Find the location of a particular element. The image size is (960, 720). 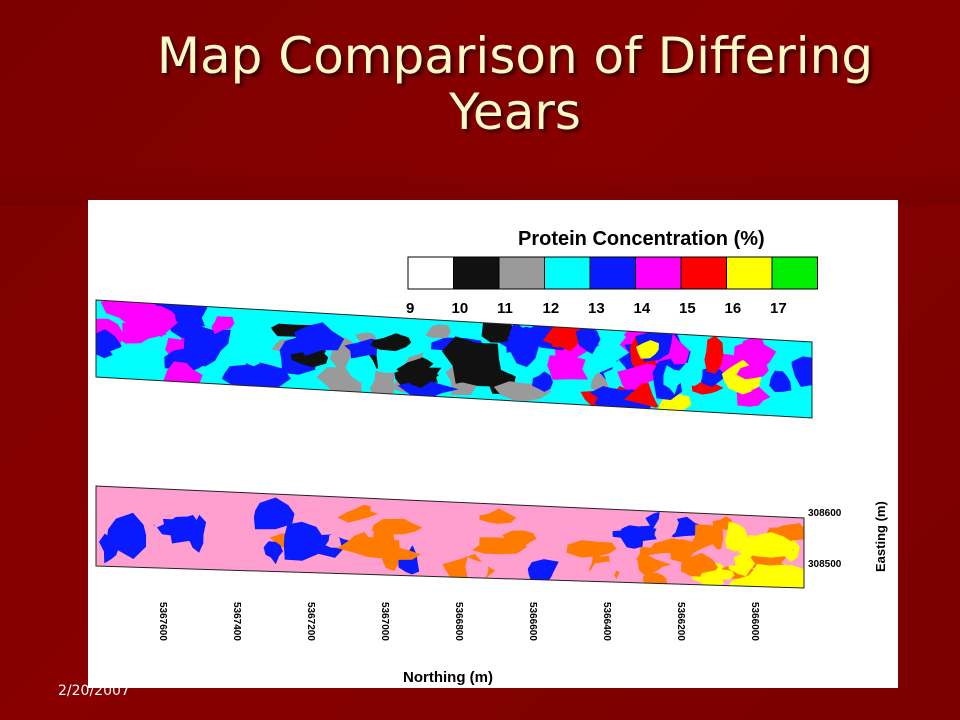

easting-axis-label: Easting (m) is located at coordinates (880, 536).